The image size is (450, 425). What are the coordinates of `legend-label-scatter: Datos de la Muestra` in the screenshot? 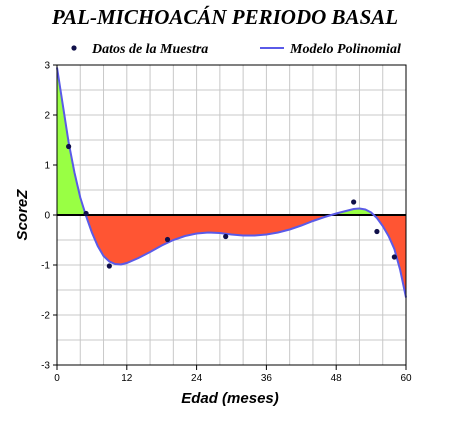 It's located at (149, 49).